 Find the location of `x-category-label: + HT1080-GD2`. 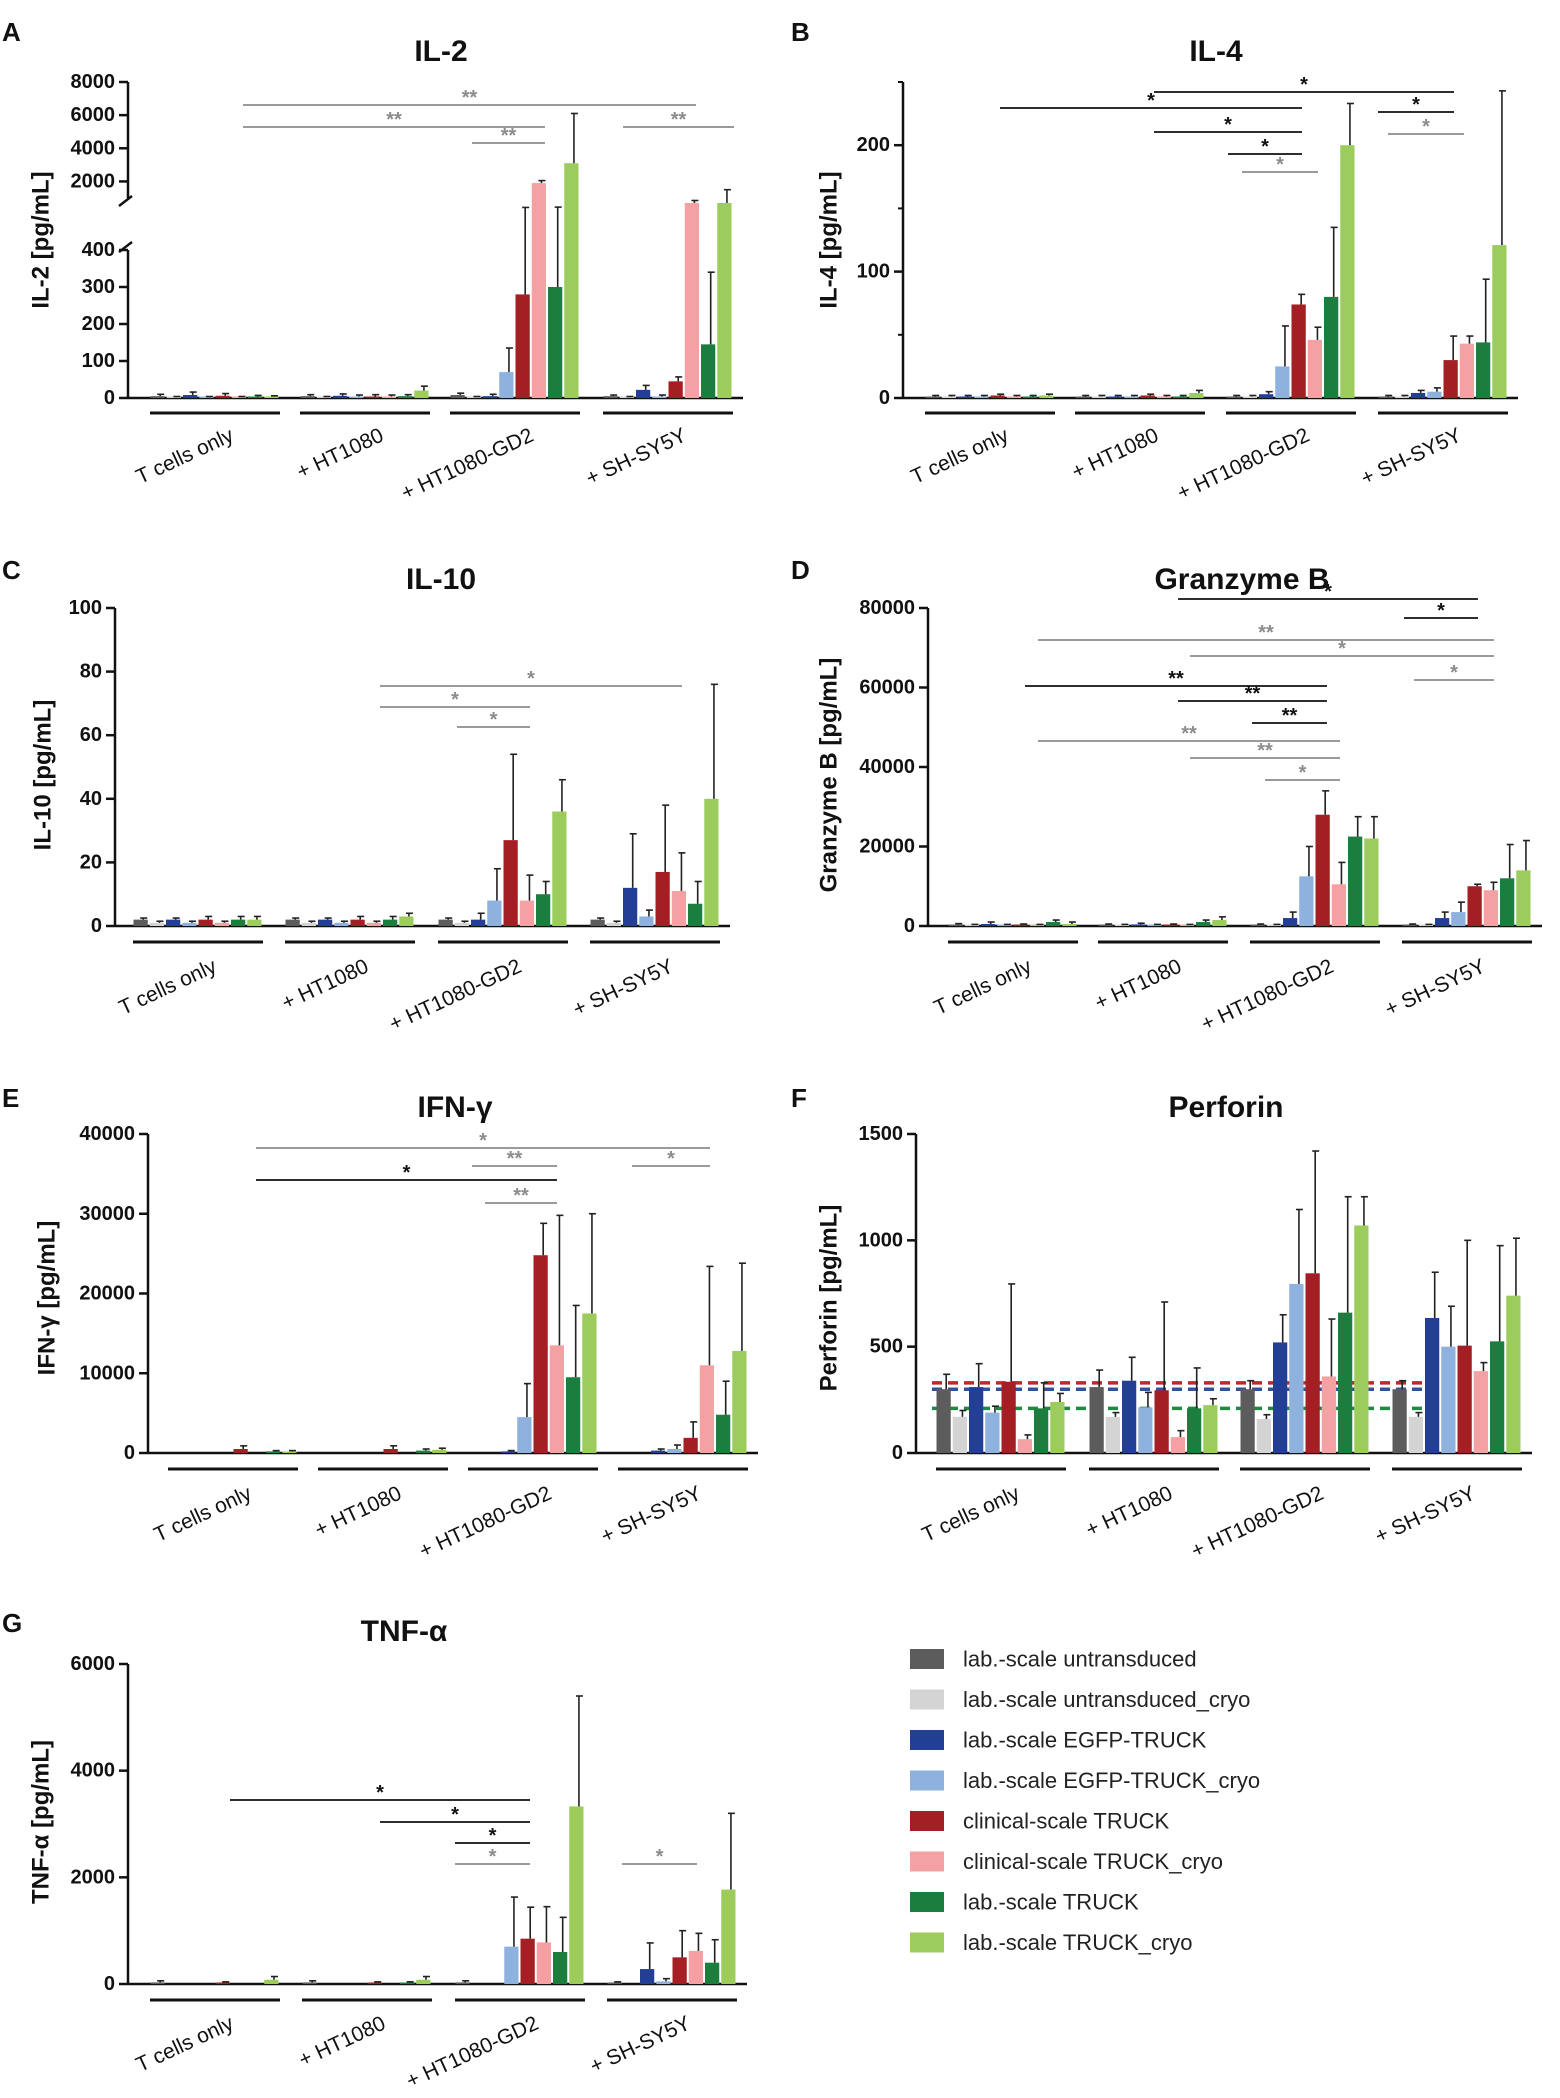

x-category-label: + HT1080-GD2 is located at coordinates (467, 464).